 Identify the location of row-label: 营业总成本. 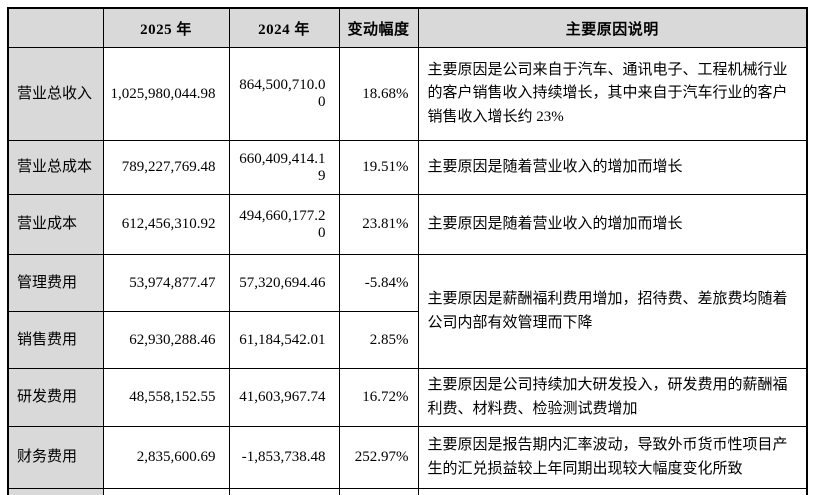
(55, 167).